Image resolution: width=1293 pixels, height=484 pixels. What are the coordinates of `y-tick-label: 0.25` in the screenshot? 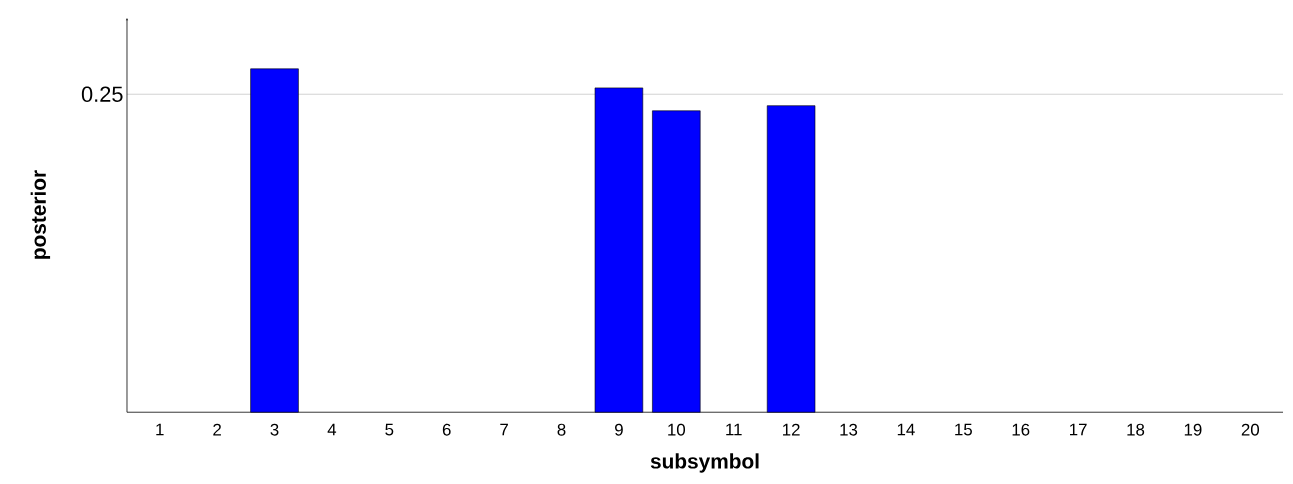 It's located at (102, 94).